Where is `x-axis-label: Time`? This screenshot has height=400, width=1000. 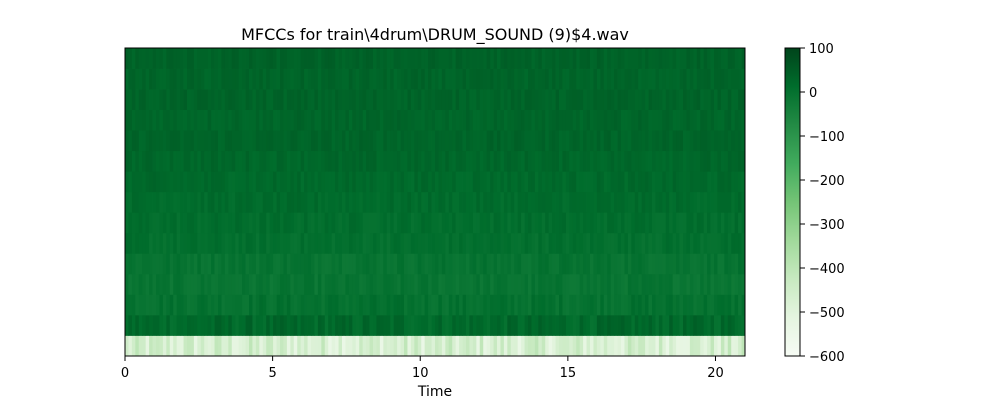
x-axis-label: Time is located at coordinates (434, 392).